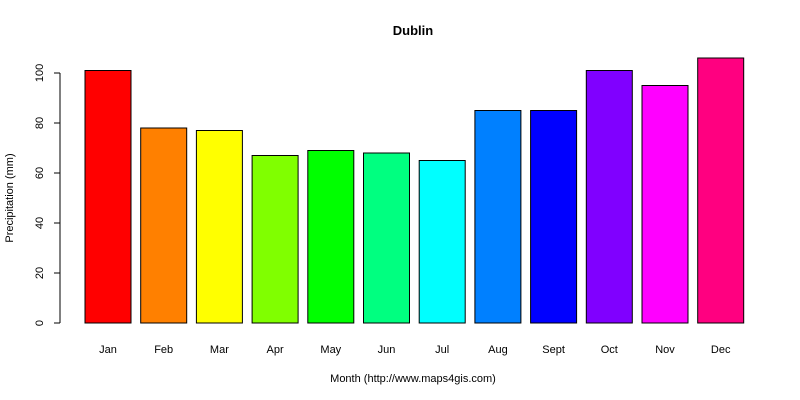 Image resolution: width=800 pixels, height=400 pixels. What do you see at coordinates (609, 350) in the screenshot?
I see `x-tick-label-oct: Oct` at bounding box center [609, 350].